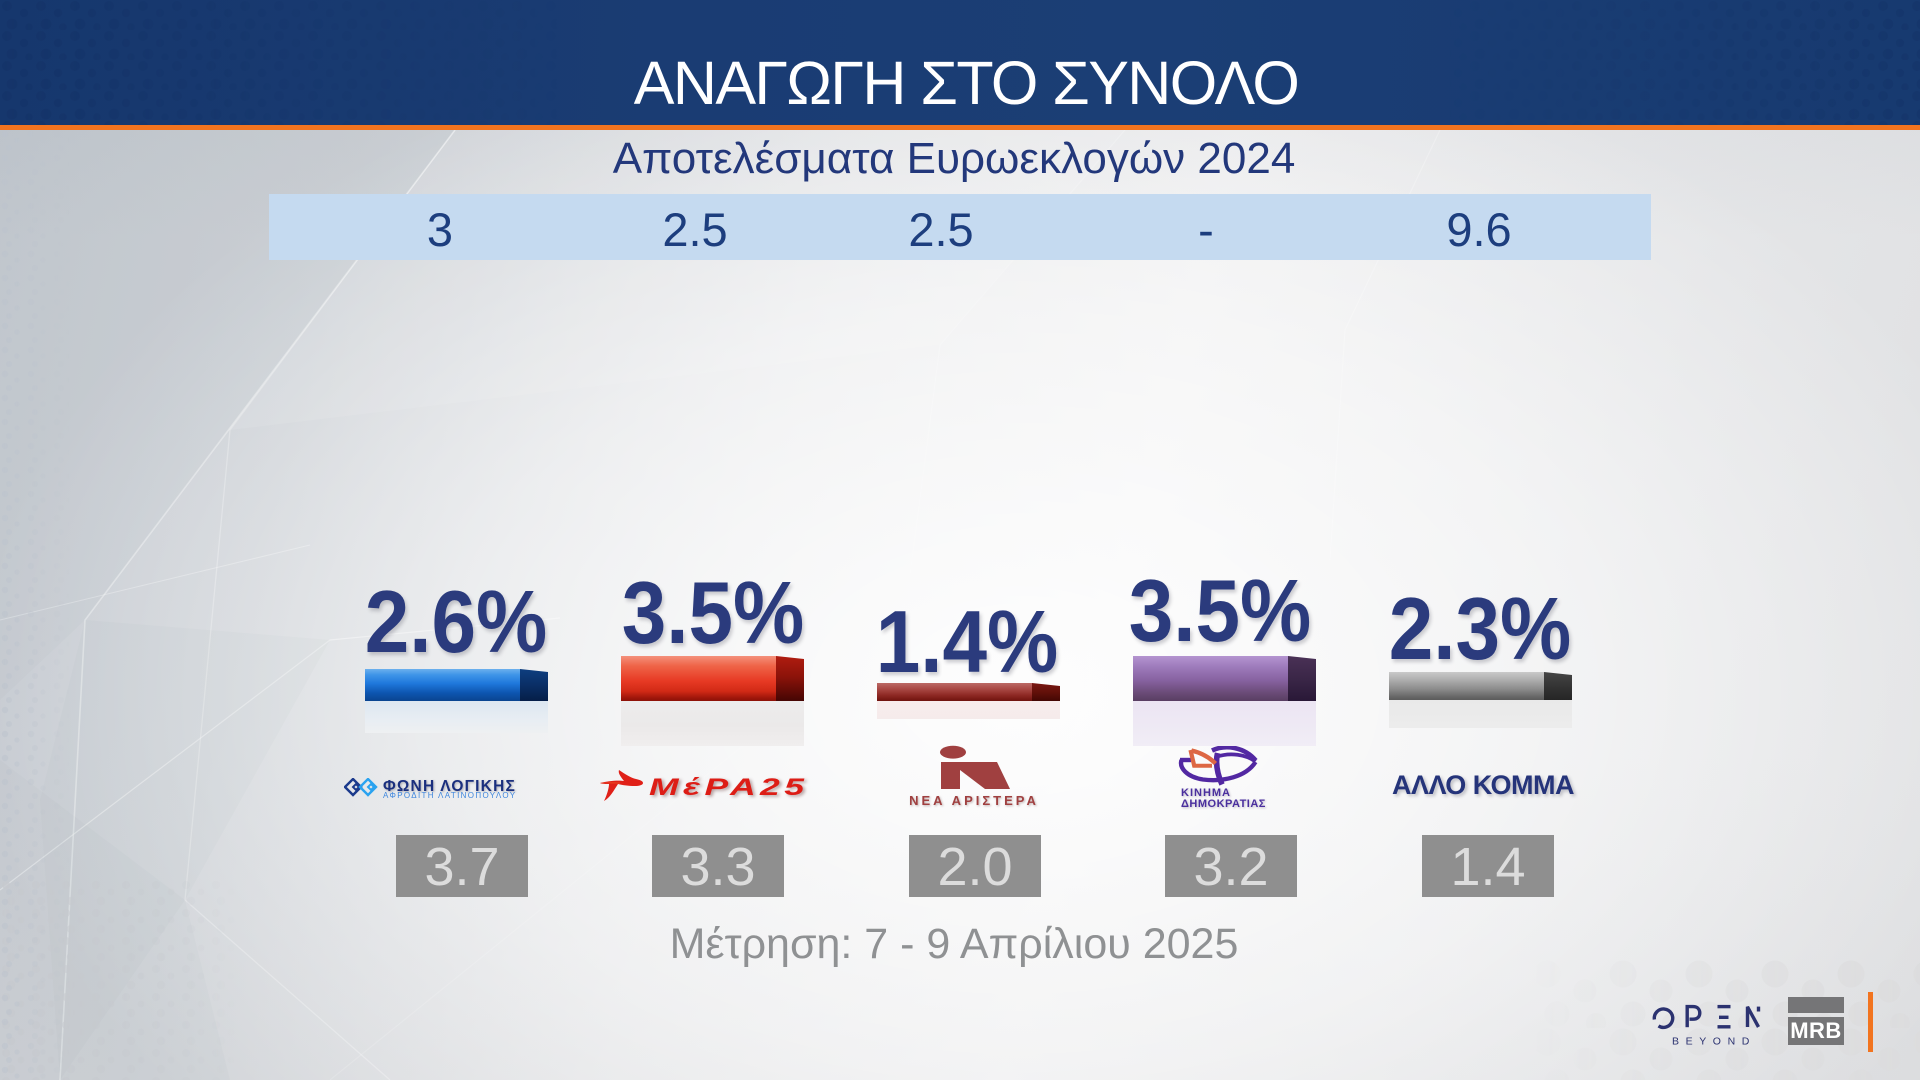 The height and width of the screenshot is (1080, 1920). What do you see at coordinates (1714, 1042) in the screenshot?
I see `svg-text: BEYOND` at bounding box center [1714, 1042].